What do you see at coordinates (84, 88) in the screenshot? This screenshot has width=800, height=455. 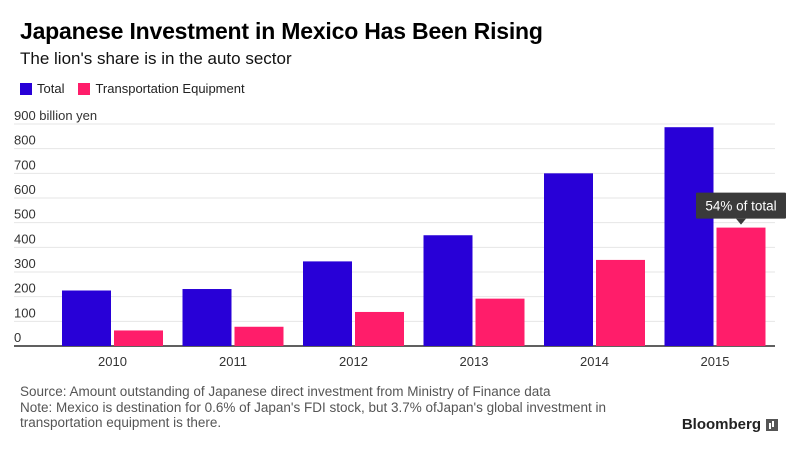 I see `legend-swatch-transportation` at bounding box center [84, 88].